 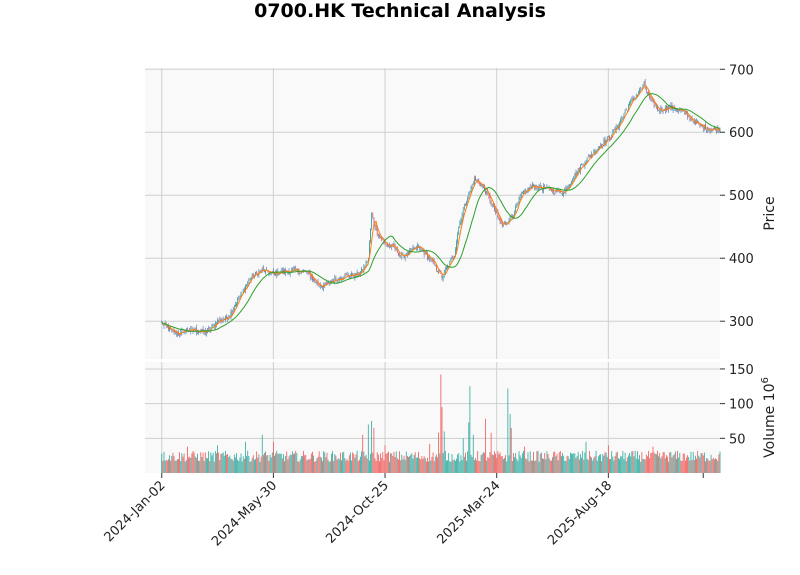 What do you see at coordinates (741, 322) in the screenshot?
I see `price-tick-label: 300` at bounding box center [741, 322].